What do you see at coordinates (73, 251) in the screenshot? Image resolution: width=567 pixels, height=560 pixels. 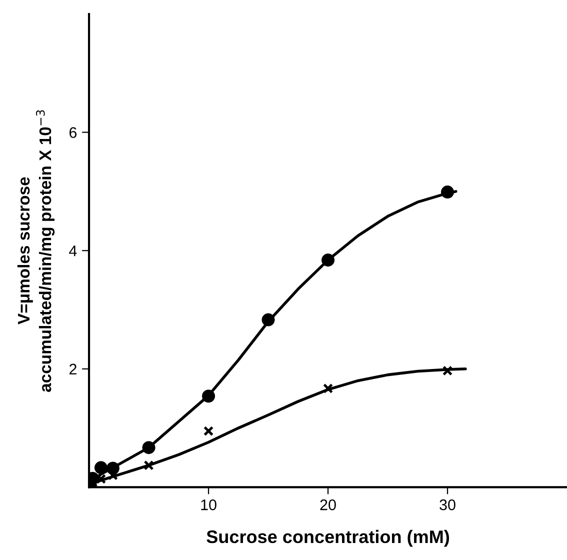 I see `y-tick-label: 4` at bounding box center [73, 251].